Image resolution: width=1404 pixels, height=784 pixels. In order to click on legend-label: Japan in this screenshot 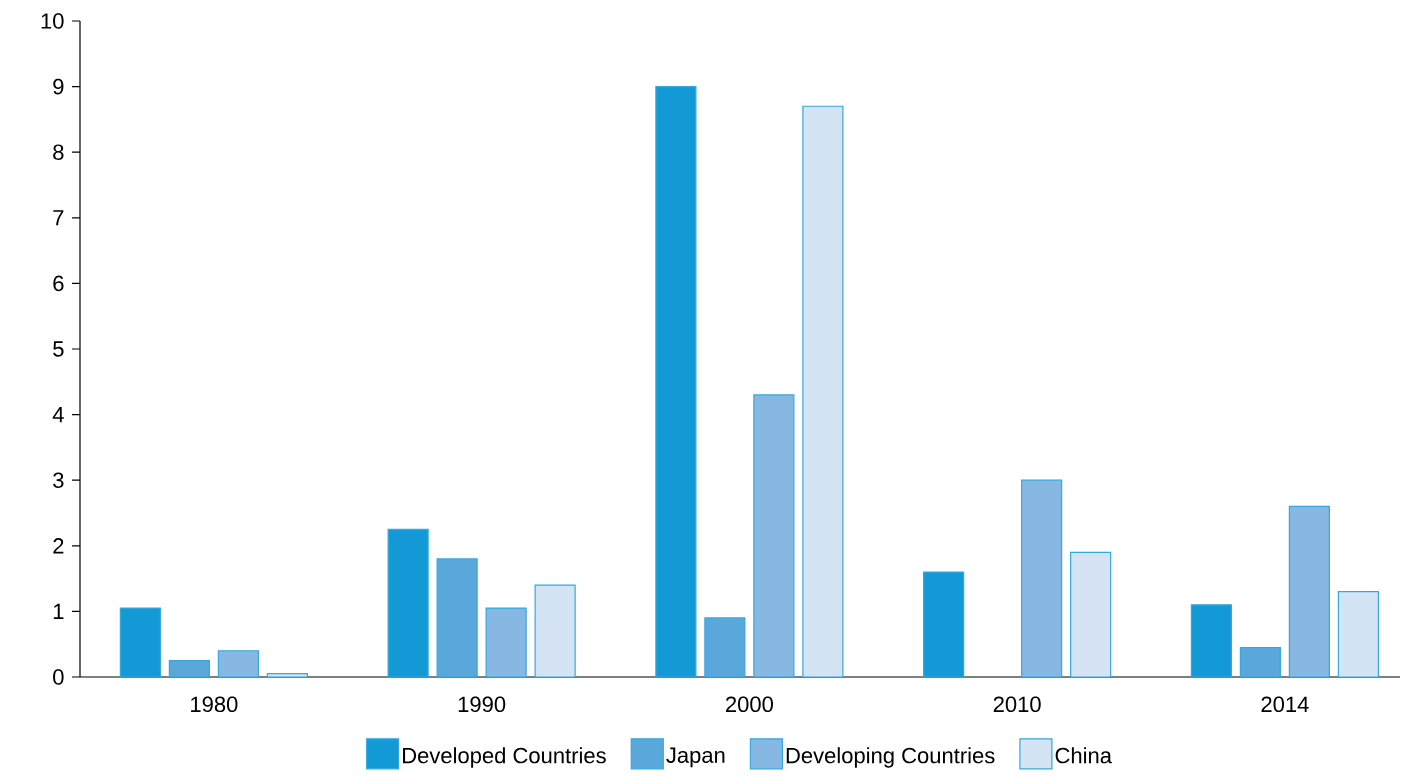, I will do `click(695, 757)`.